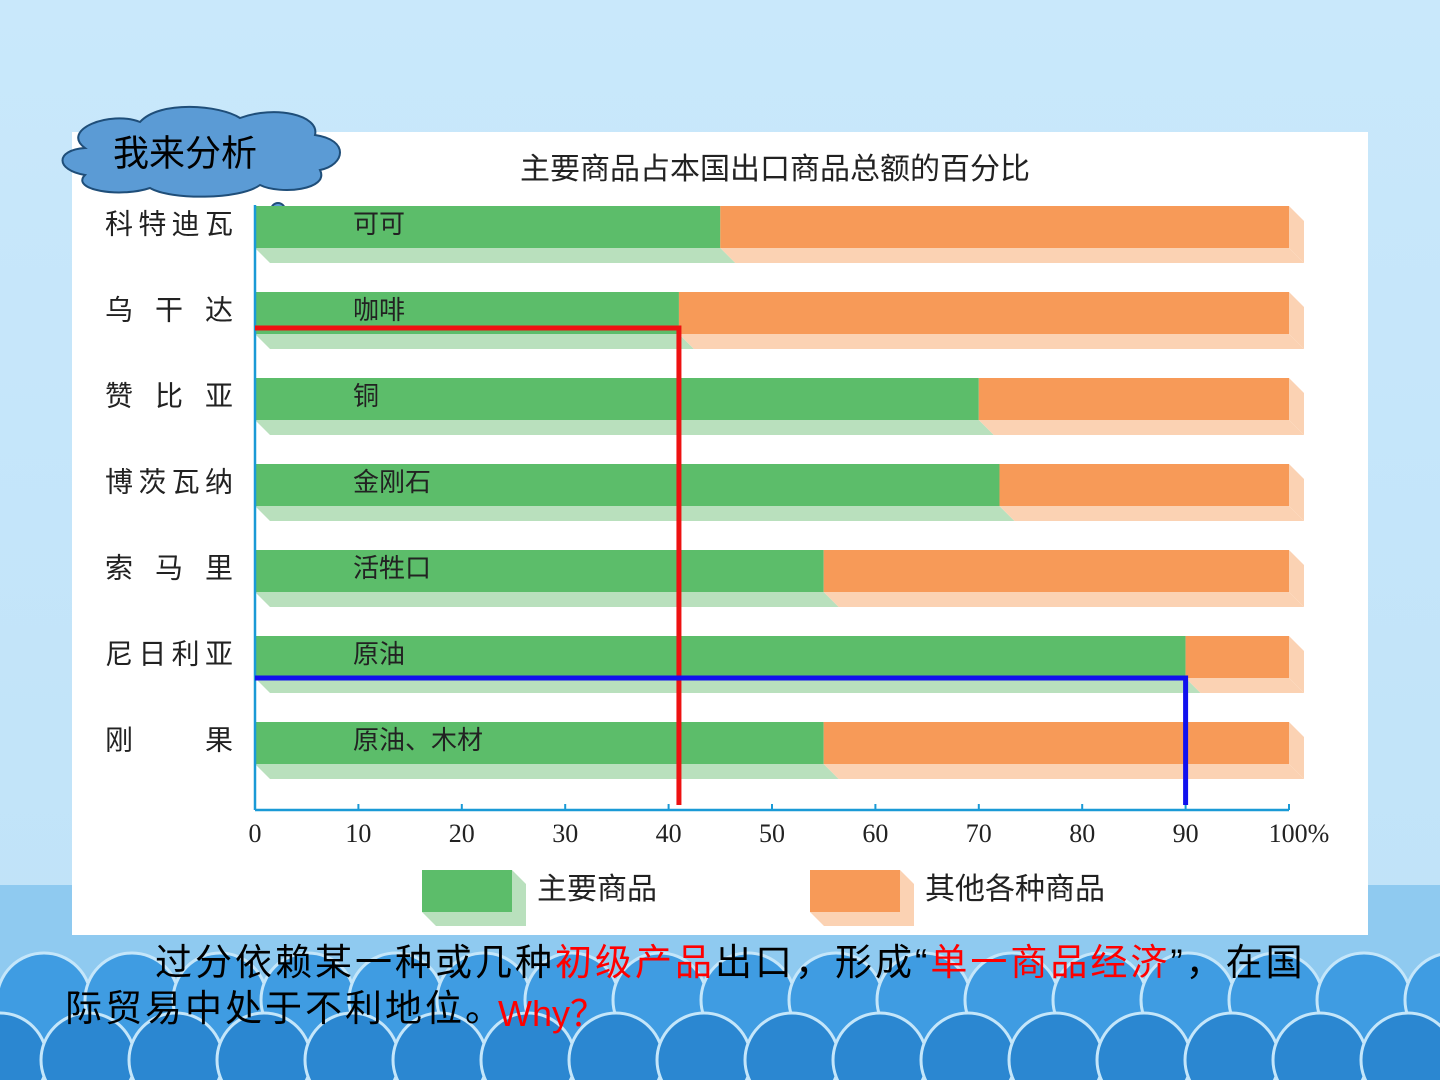 Image resolution: width=1440 pixels, height=1080 pixels. I want to click on callout-cloud, so click(201, 151).